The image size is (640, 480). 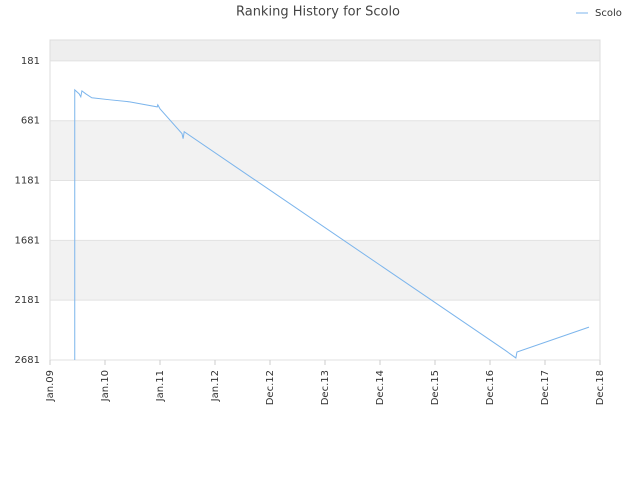 I want to click on x-tick-label: Dec.17, so click(x=545, y=387).